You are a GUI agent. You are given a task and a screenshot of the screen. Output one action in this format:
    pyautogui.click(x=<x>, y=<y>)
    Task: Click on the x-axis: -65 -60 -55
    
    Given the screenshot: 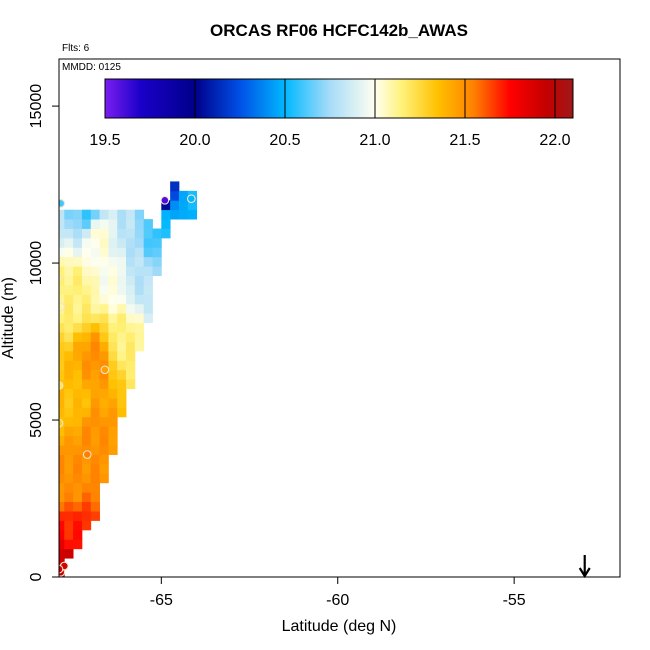 What is the action you would take?
    pyautogui.click(x=338, y=593)
    